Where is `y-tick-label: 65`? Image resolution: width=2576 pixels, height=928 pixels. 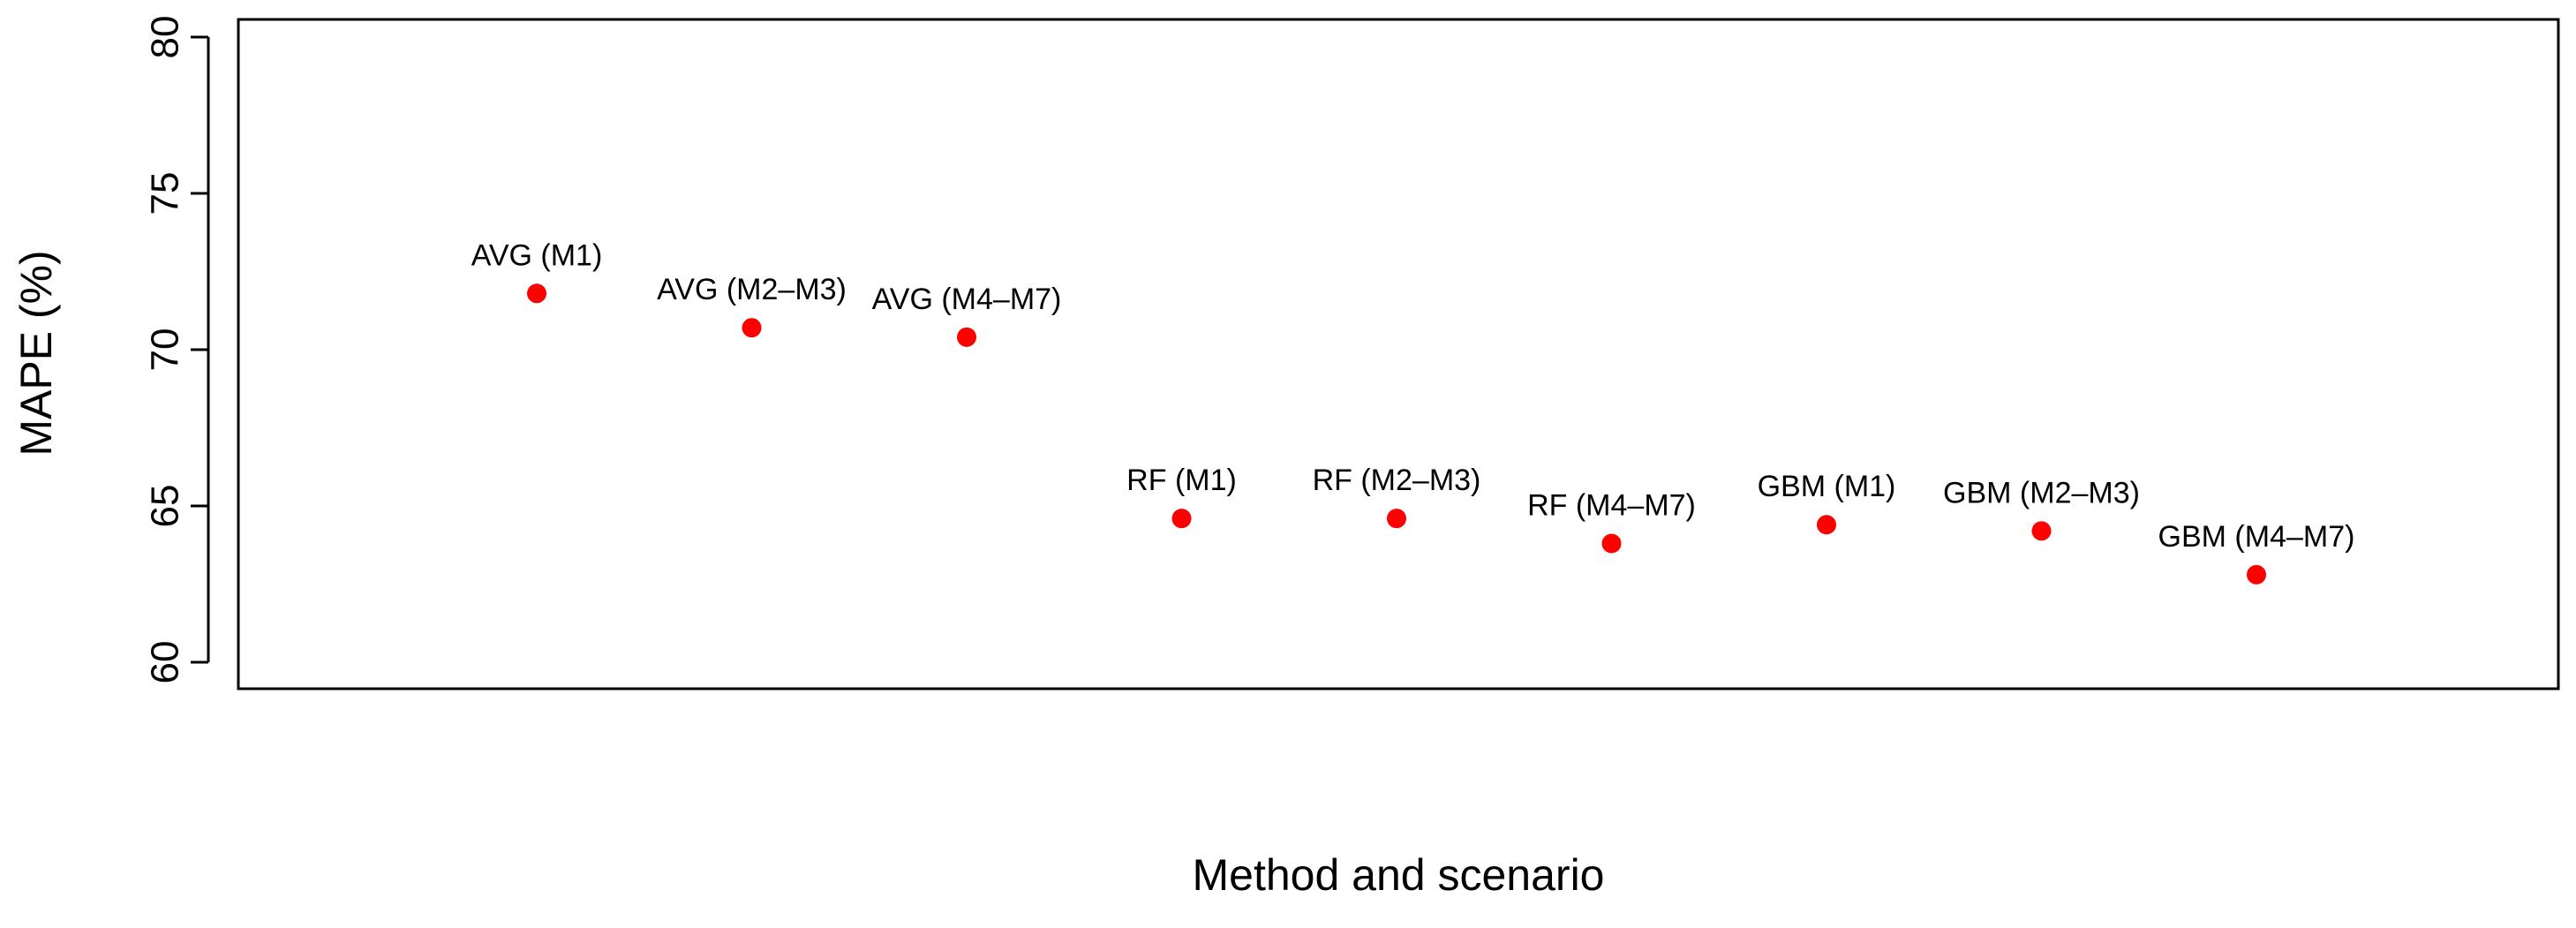 y-tick-label: 65 is located at coordinates (166, 506).